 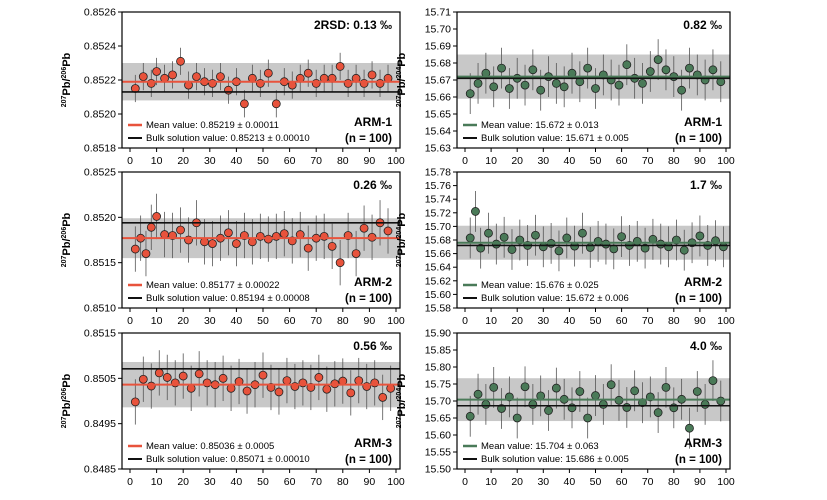 What do you see at coordinates (702, 25) in the screenshot?
I see `rsd-label: 0.82 ‰` at bounding box center [702, 25].